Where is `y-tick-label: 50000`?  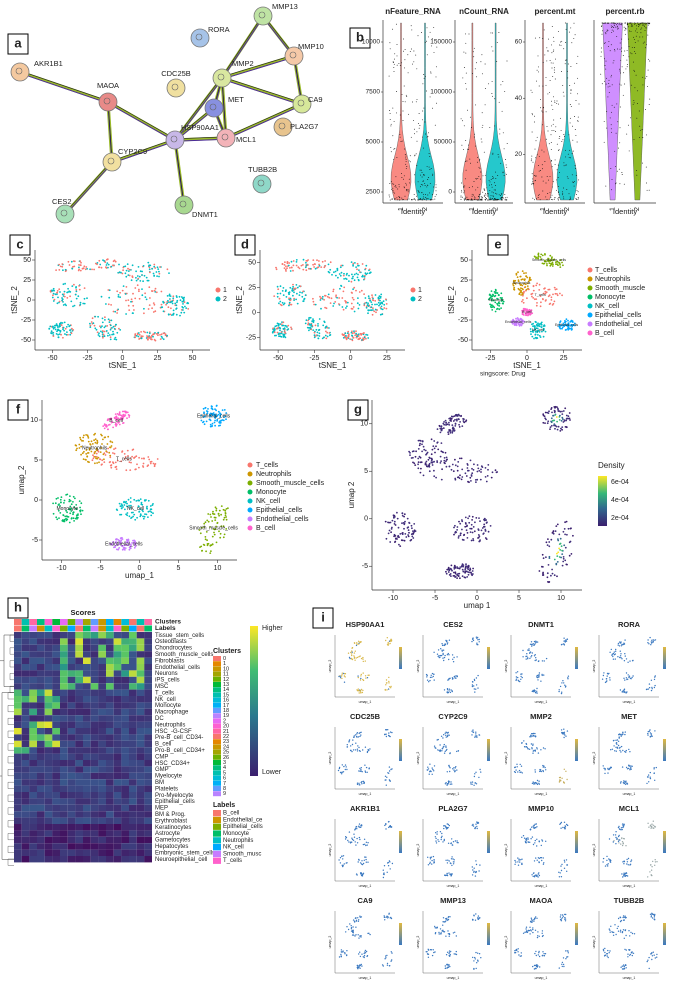 y-tick-label: 50000 is located at coordinates (443, 142).